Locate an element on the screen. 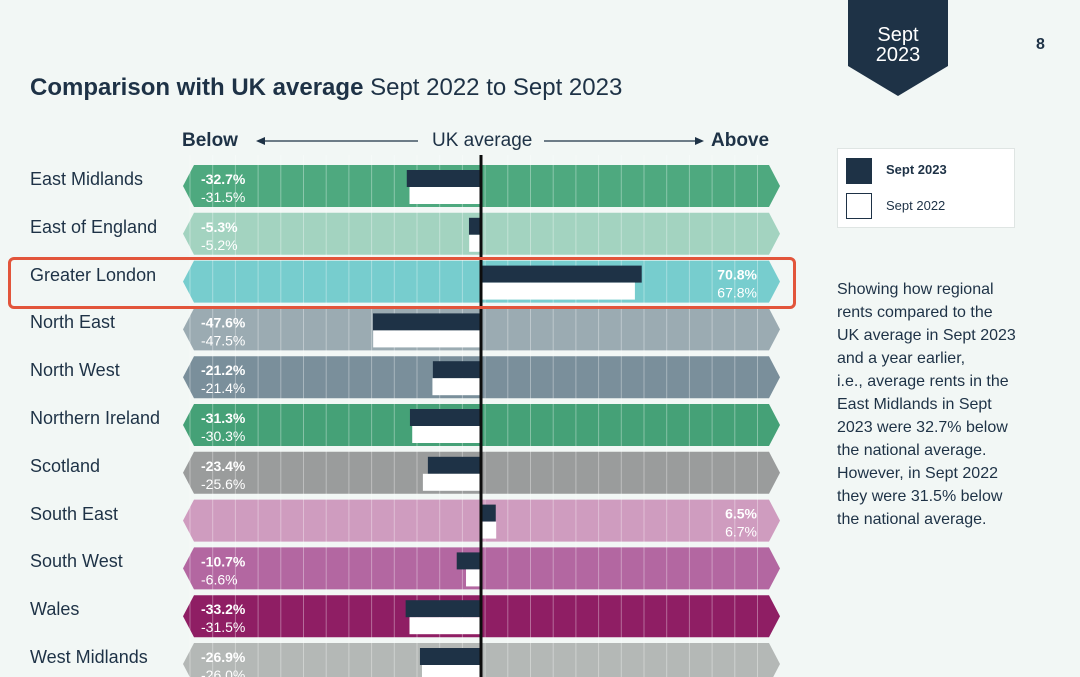  legend-swatch-sept-2022 is located at coordinates (859, 206).